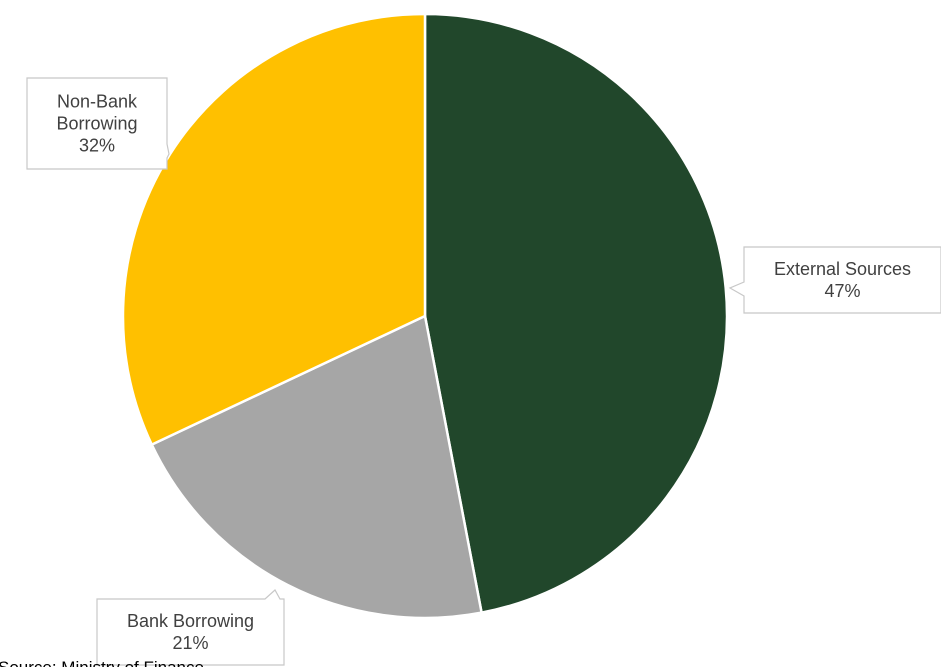  Describe the element at coordinates (190, 643) in the screenshot. I see `slice-percent-label: 21%` at that location.